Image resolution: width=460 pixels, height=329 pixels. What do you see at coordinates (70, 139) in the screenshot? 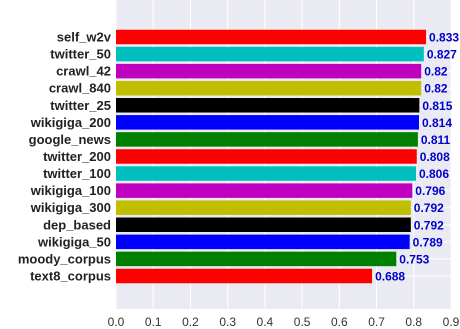
I see `category-label: google_news` at bounding box center [70, 139].